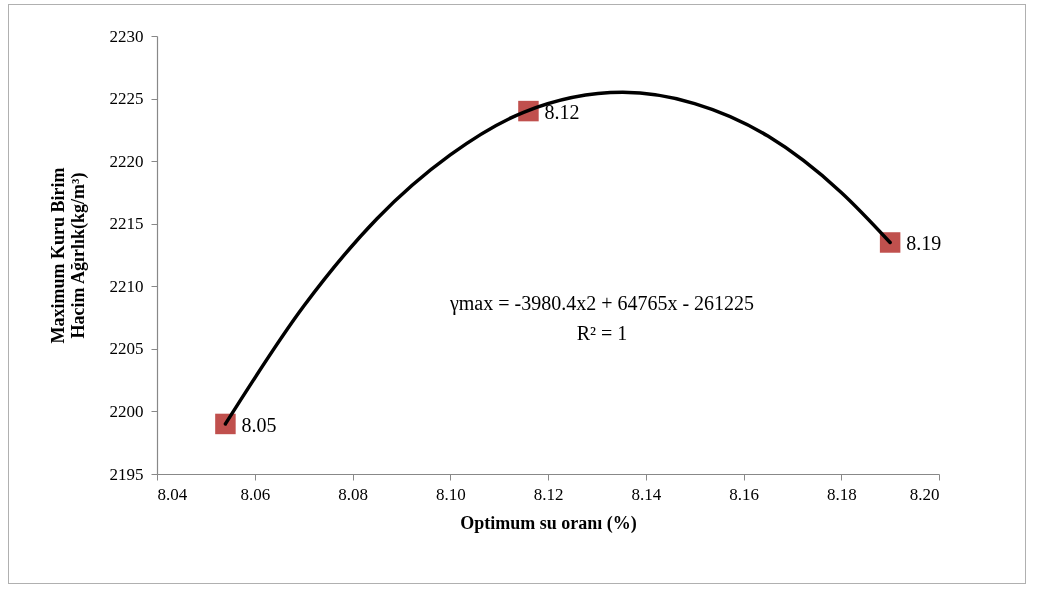  I want to click on annotation: 8.12, so click(562, 112).